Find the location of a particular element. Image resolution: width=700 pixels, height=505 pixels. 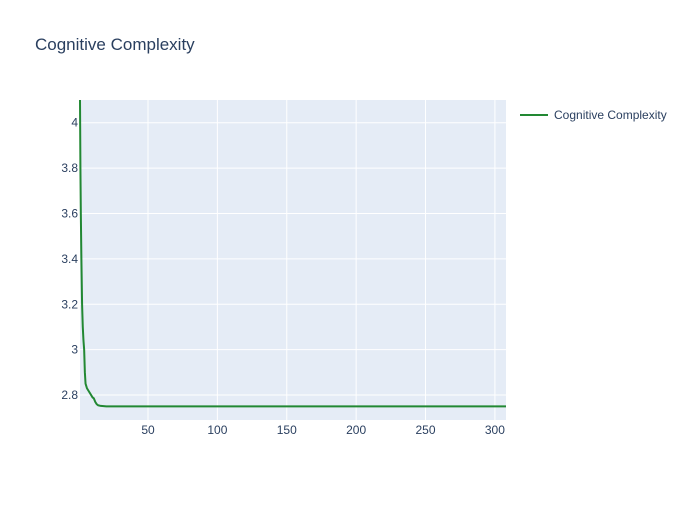

chart-title: Cognitive Complexity is located at coordinates (115, 44).